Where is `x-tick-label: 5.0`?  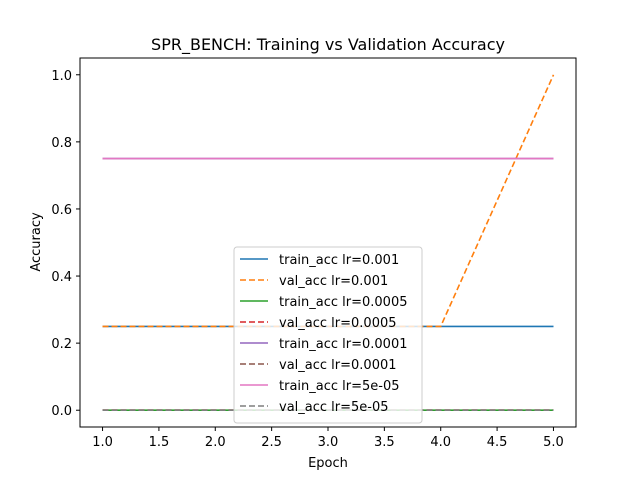 x-tick-label: 5.0 is located at coordinates (553, 442).